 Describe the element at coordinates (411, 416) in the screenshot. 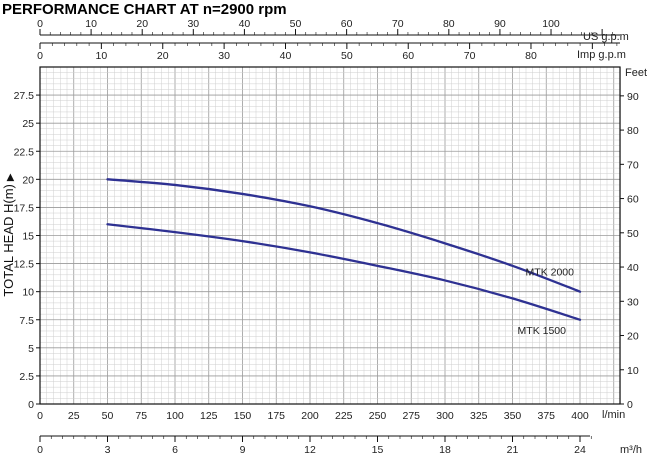

I see `lmin-tick-label: 275` at that location.